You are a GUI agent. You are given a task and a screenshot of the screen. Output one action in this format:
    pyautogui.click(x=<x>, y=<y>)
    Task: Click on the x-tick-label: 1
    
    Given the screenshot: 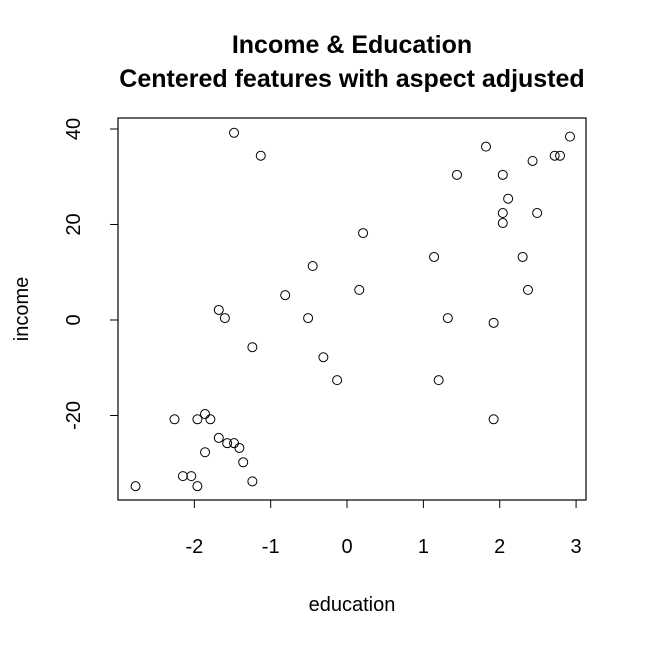 What is the action you would take?
    pyautogui.click(x=423, y=547)
    